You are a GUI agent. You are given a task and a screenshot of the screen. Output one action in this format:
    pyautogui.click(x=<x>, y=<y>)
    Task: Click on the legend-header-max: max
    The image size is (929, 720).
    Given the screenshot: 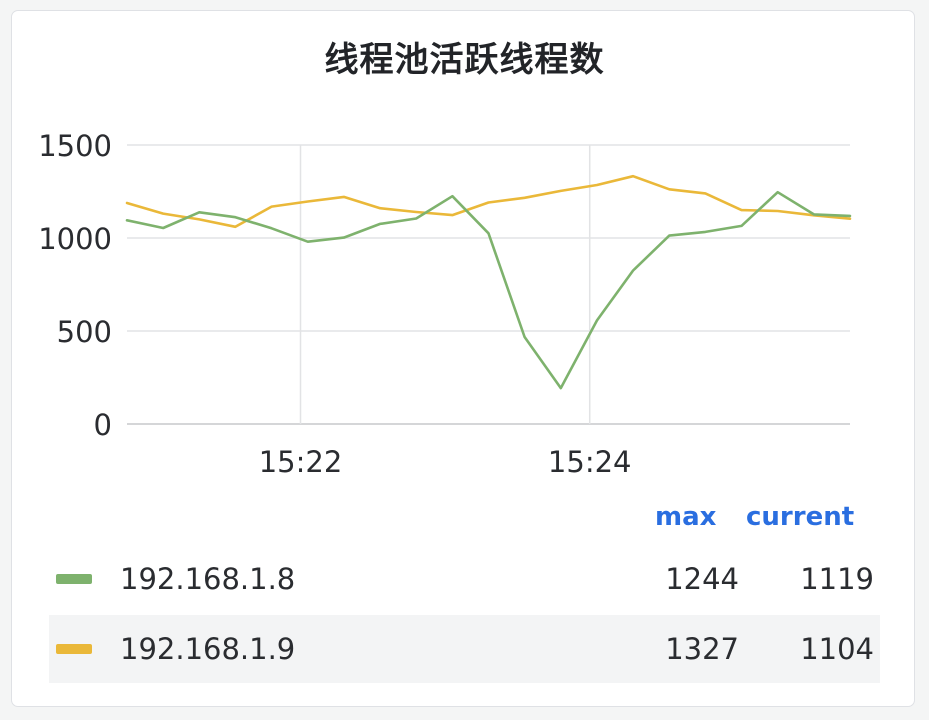 What is the action you would take?
    pyautogui.click(x=686, y=517)
    